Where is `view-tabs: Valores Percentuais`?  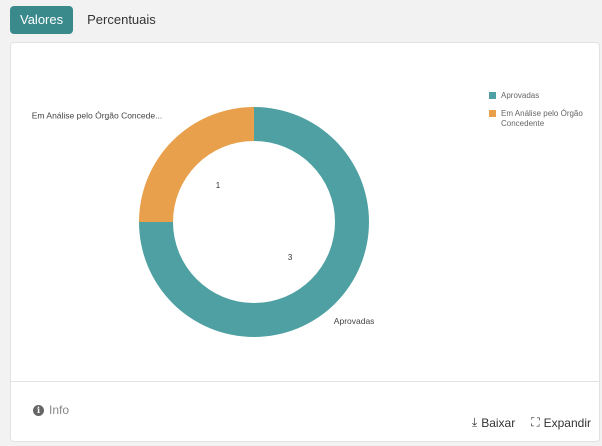 view-tabs: Valores Percentuais is located at coordinates (88, 20).